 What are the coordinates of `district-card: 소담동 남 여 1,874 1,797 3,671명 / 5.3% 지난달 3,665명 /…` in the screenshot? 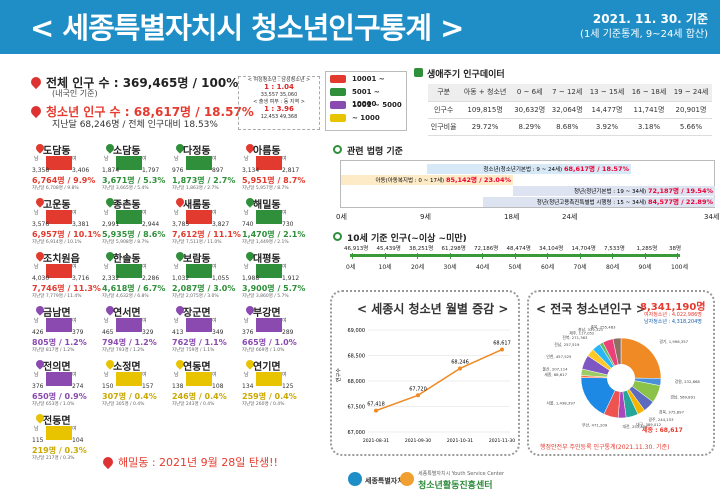 It's located at (136, 174).